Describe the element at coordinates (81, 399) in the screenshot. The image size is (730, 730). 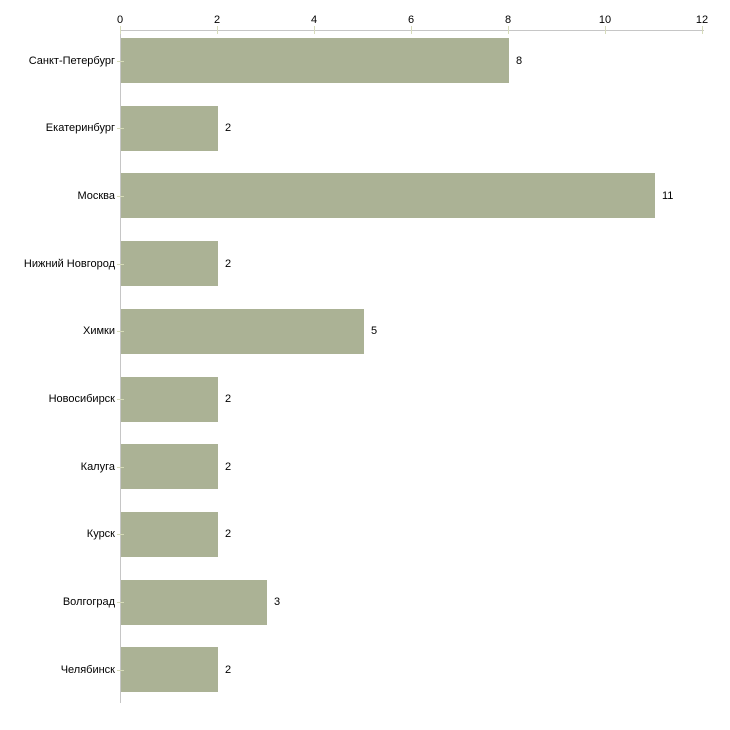
I see `category-label: Новосибирск` at that location.